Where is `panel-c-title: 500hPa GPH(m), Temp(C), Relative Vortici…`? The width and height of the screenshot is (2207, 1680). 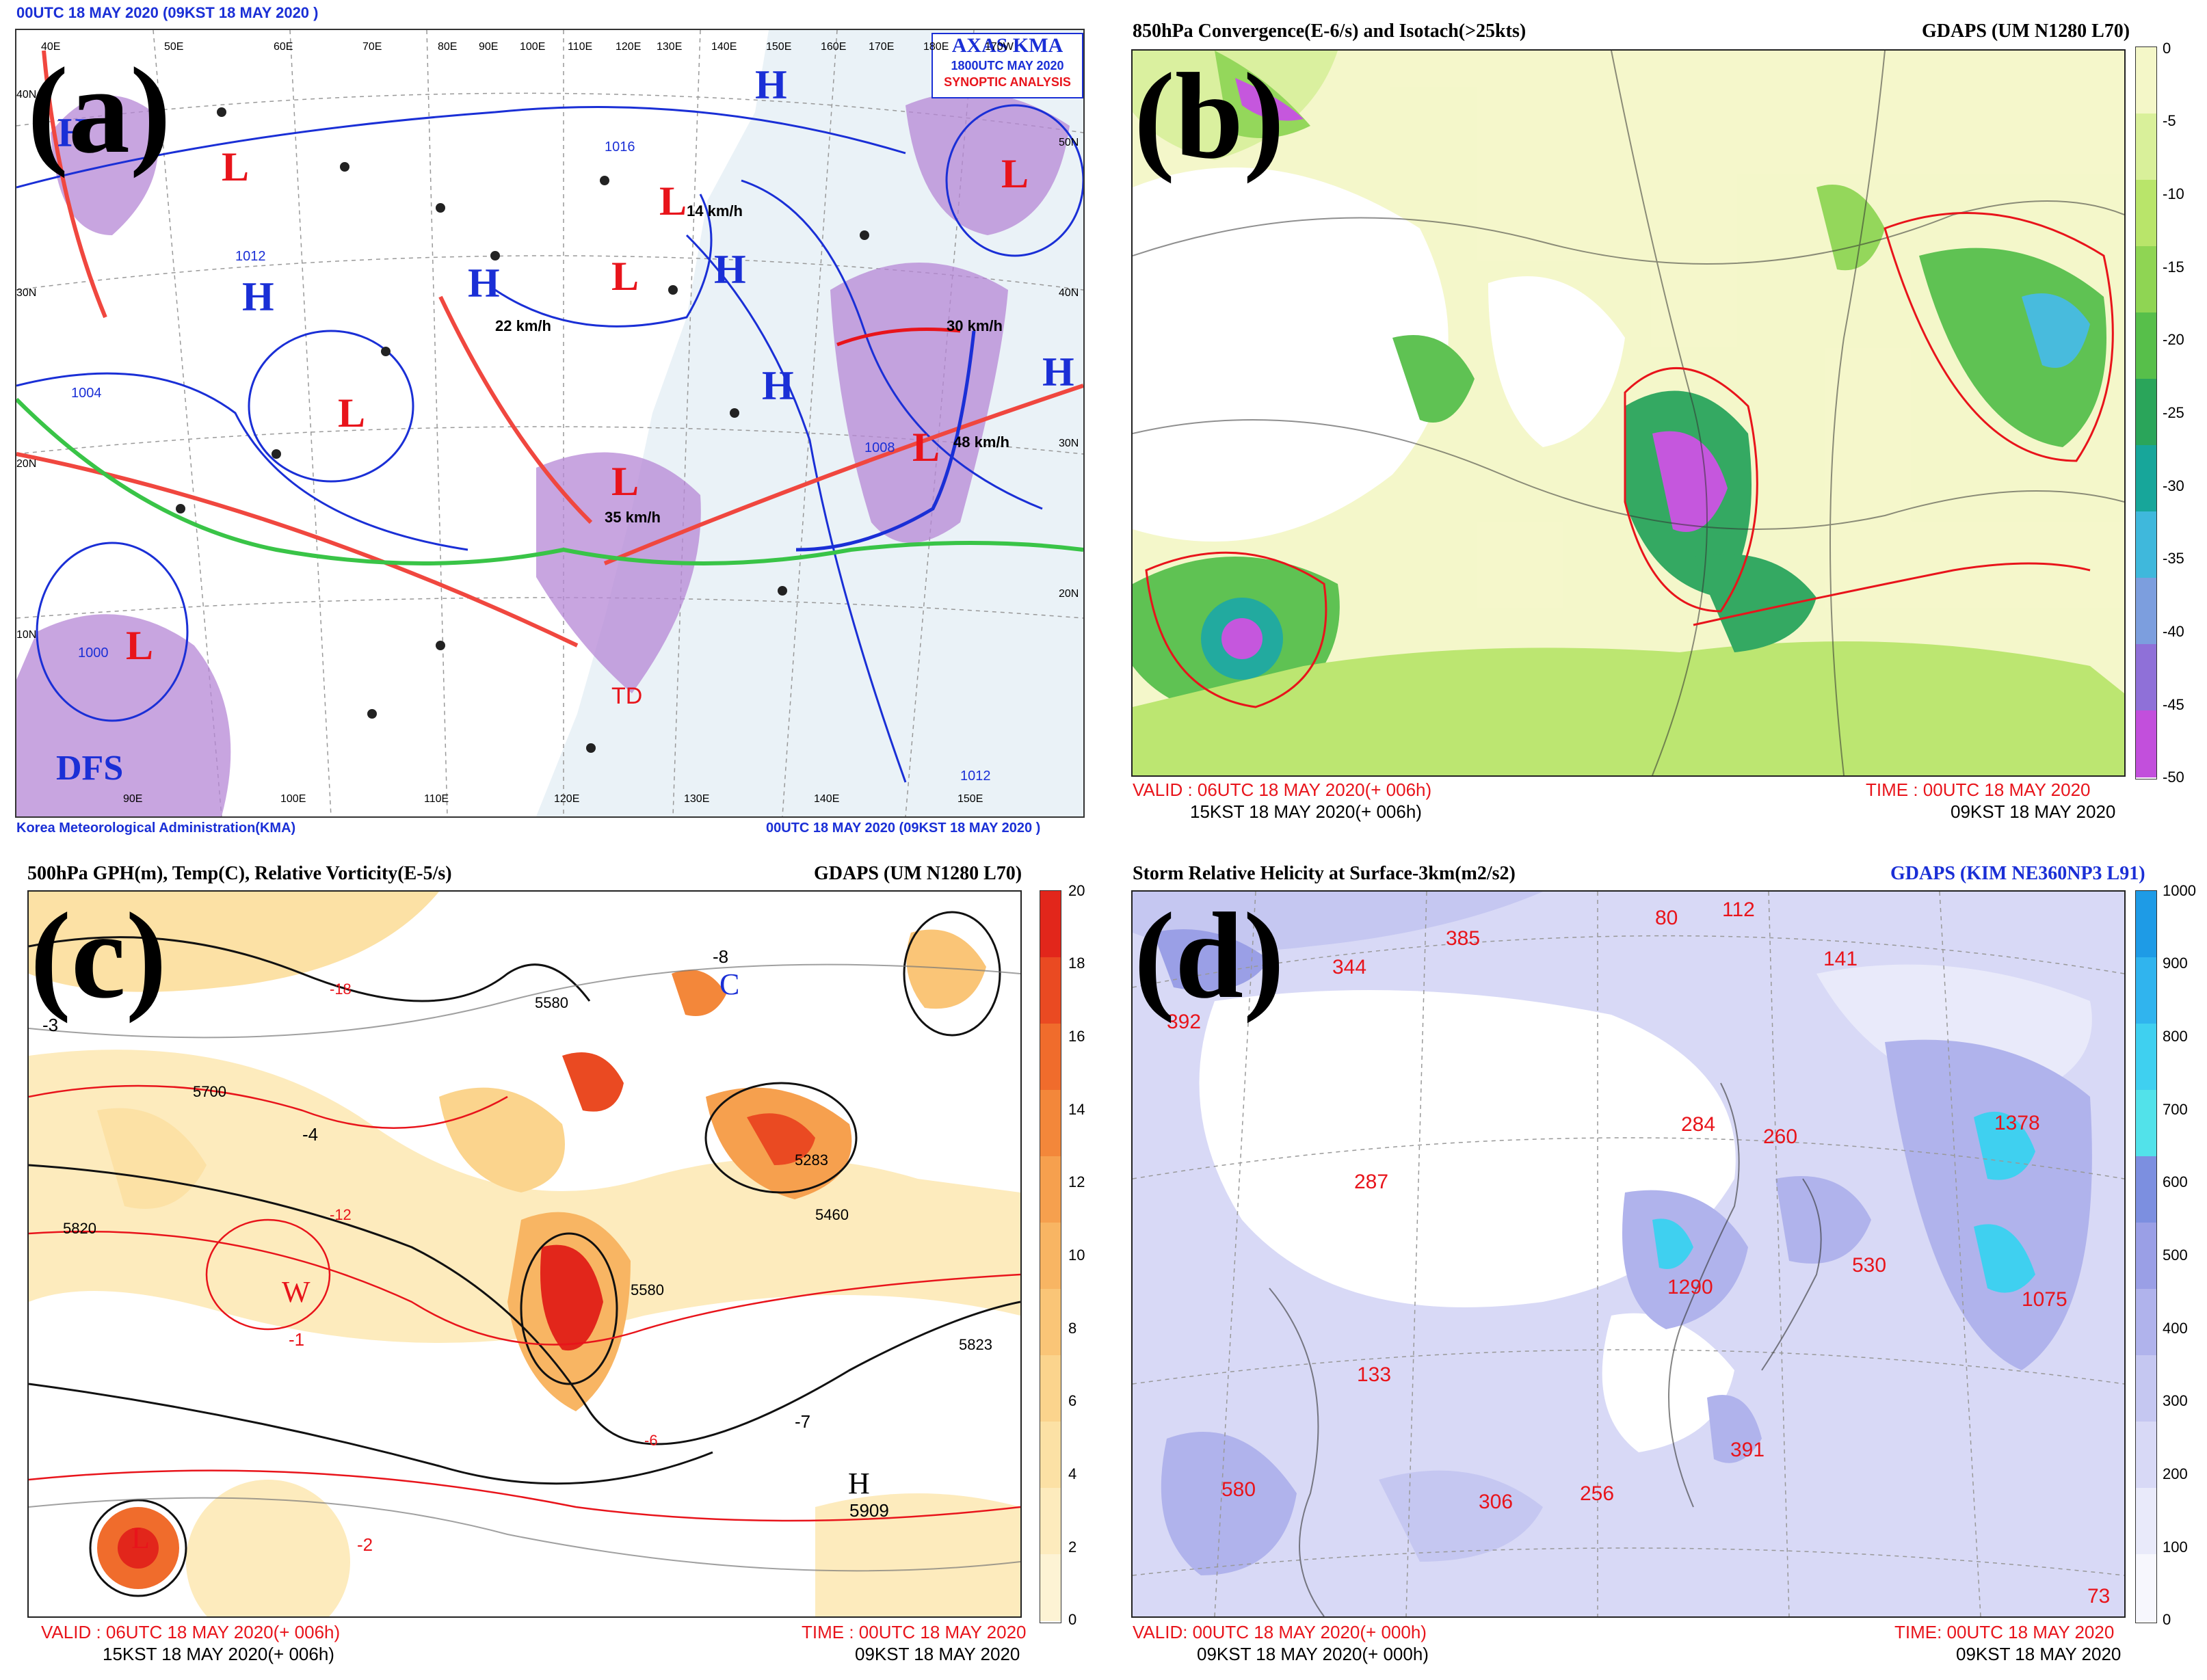 panel-c-title: 500hPa GPH(m), Temp(C), Relative Vortici… is located at coordinates (240, 873).